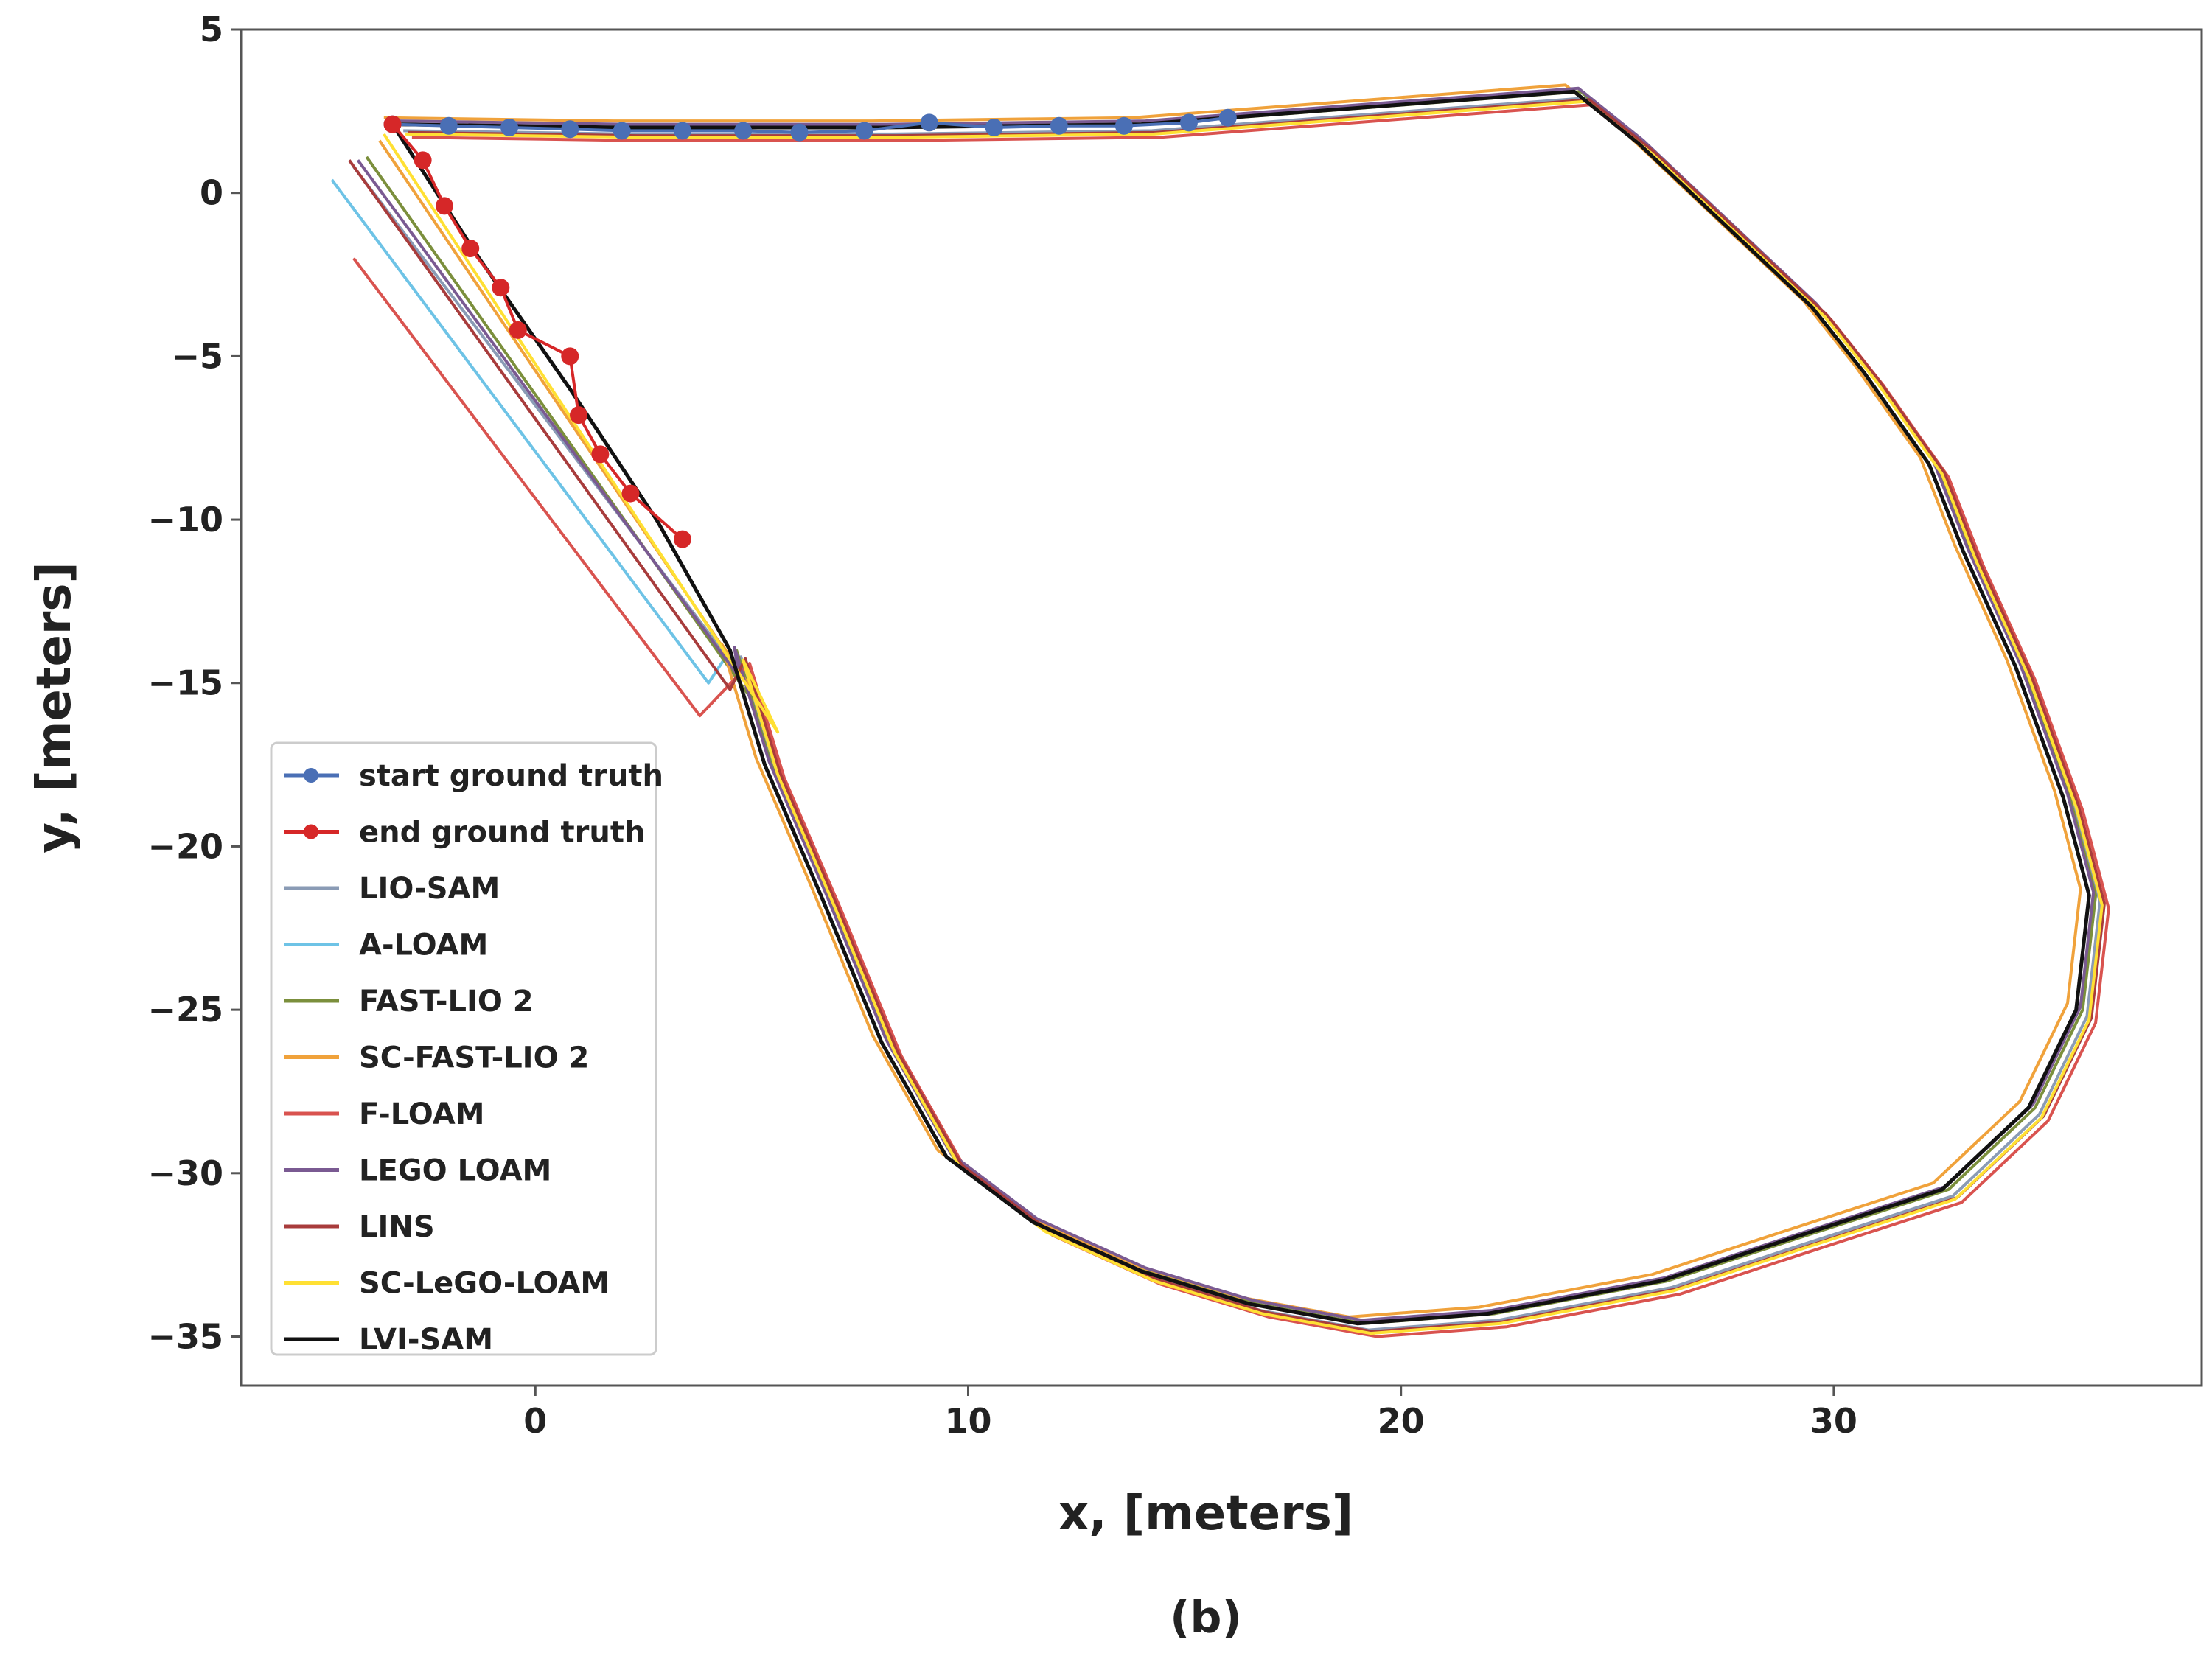  What do you see at coordinates (502, 833) in the screenshot?
I see `legend-label-end-ground-truth: end ground truth` at bounding box center [502, 833].